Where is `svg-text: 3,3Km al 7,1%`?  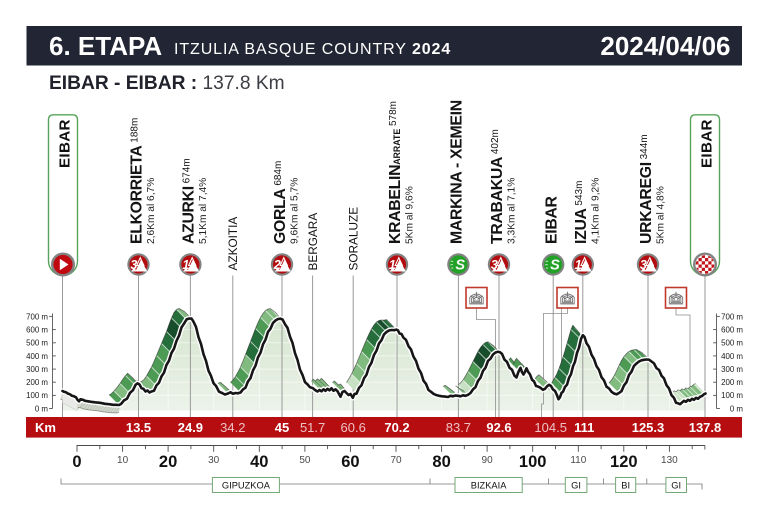
svg-text: 3,3Km al 7,1% is located at coordinates (512, 211).